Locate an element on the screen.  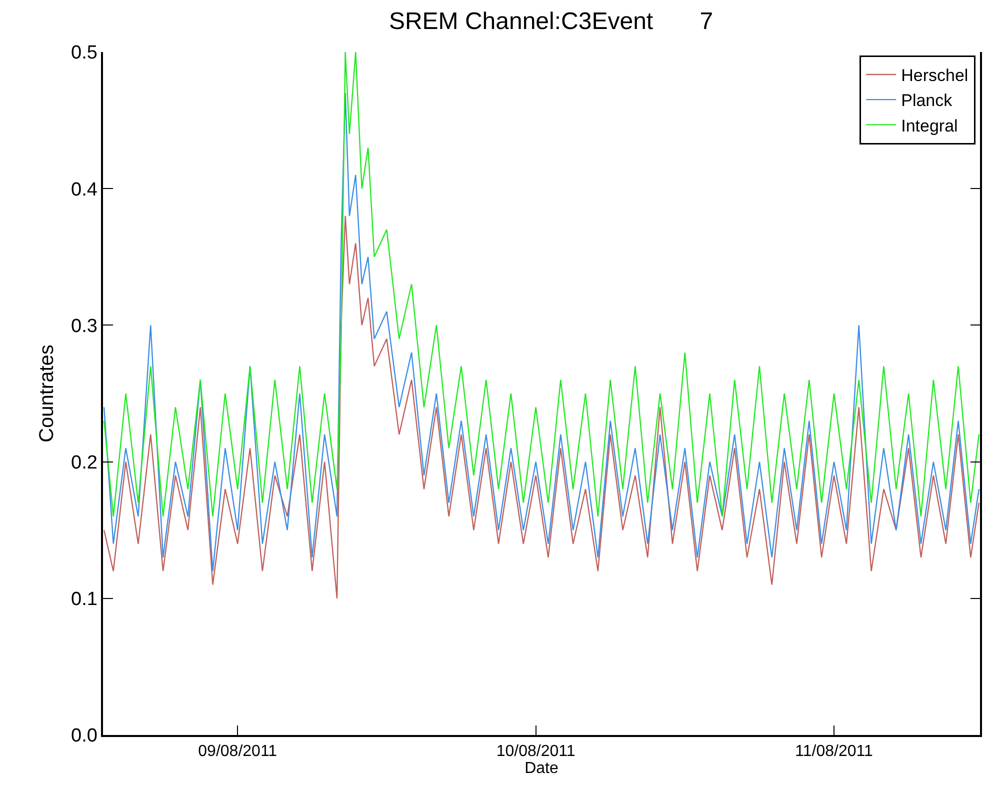
y-tick-label: 0.4 is located at coordinates (84, 189).